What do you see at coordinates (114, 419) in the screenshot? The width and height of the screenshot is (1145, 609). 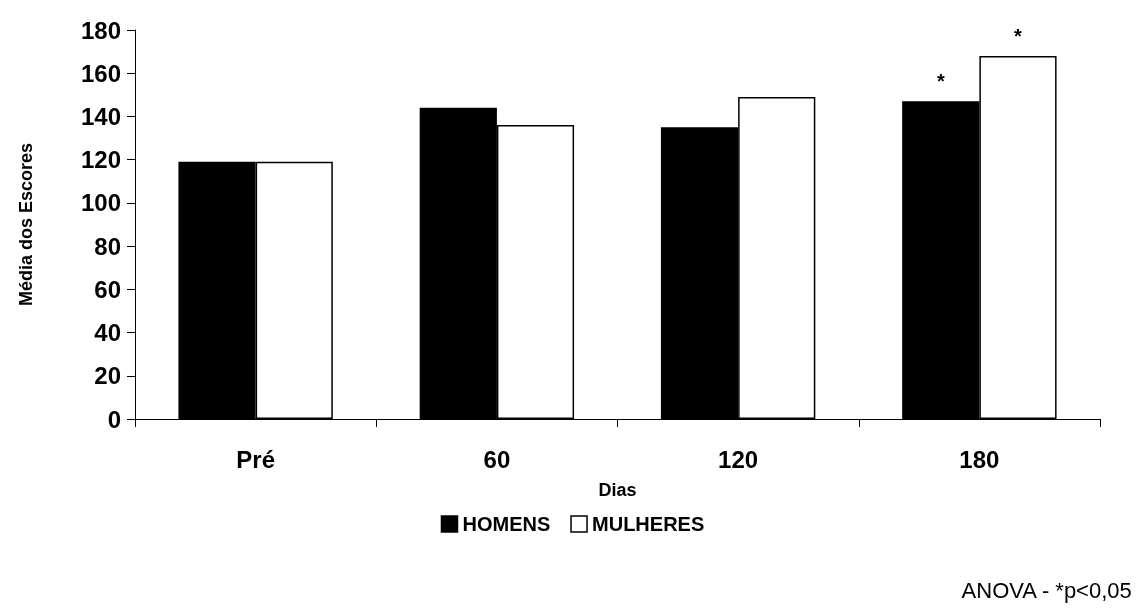 I see `y-tick-label: 0` at bounding box center [114, 419].